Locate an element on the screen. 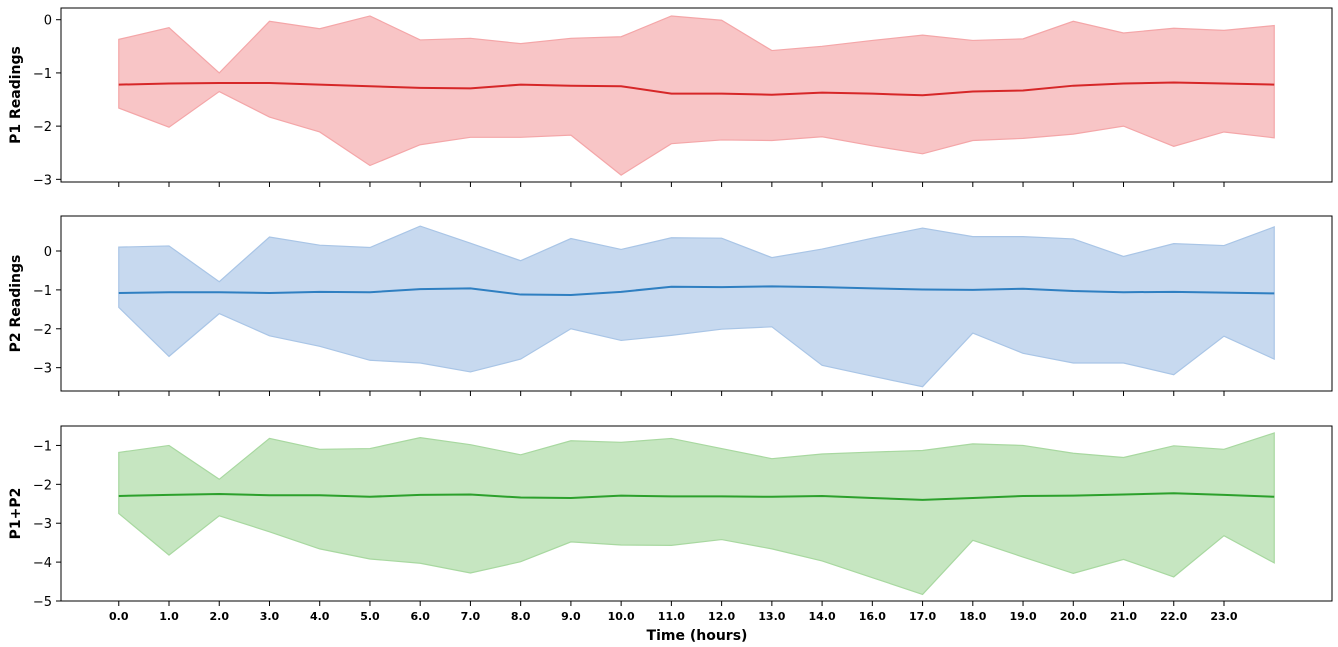 The width and height of the screenshot is (1338, 647). x-tick-label: 7.0 is located at coordinates (471, 616).